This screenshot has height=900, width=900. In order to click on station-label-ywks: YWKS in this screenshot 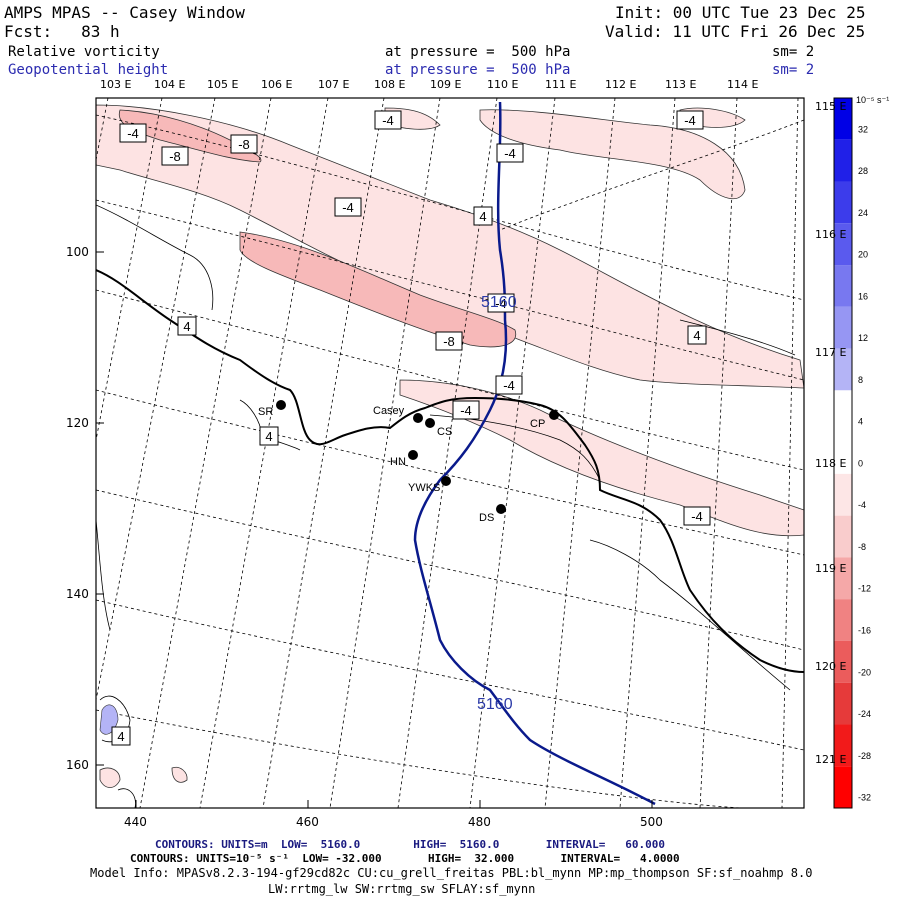, I will do `click(424, 488)`.